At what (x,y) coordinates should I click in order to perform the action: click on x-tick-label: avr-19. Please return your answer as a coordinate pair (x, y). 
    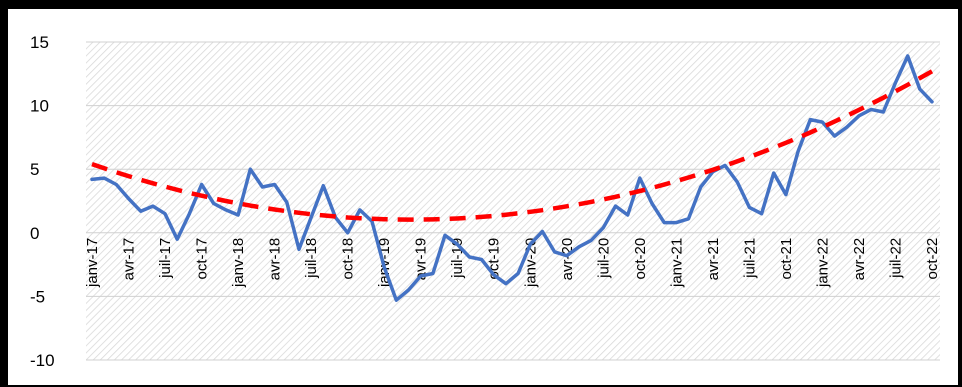
    Looking at the image, I should click on (421, 259).